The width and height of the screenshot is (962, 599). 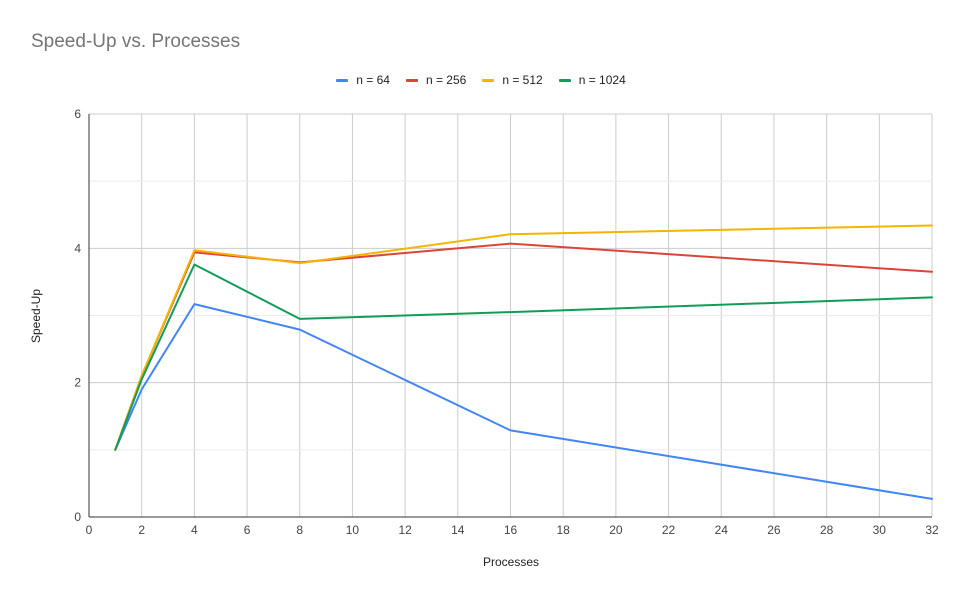 What do you see at coordinates (299, 530) in the screenshot?
I see `x-tick-label: 8` at bounding box center [299, 530].